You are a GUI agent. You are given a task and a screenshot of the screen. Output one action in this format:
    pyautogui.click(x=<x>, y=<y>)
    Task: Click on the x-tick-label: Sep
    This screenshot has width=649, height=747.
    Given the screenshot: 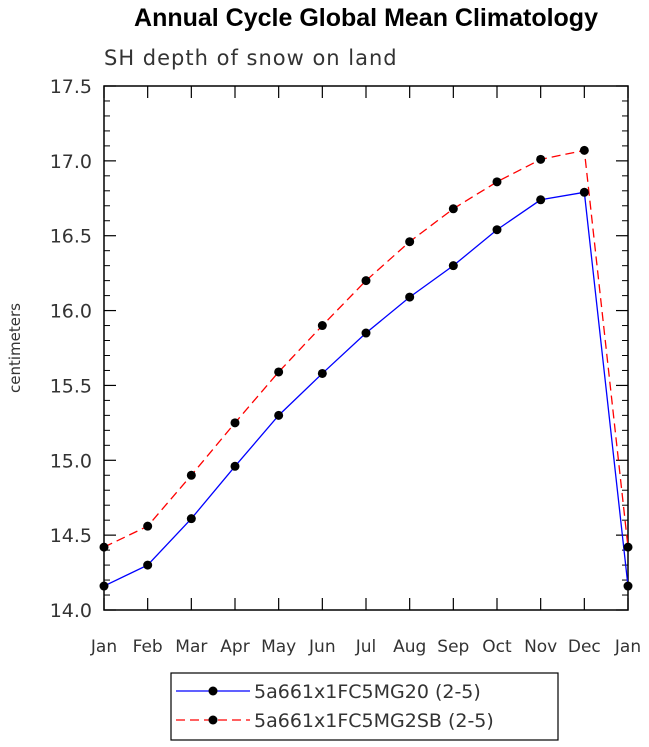 What is the action you would take?
    pyautogui.click(x=453, y=647)
    